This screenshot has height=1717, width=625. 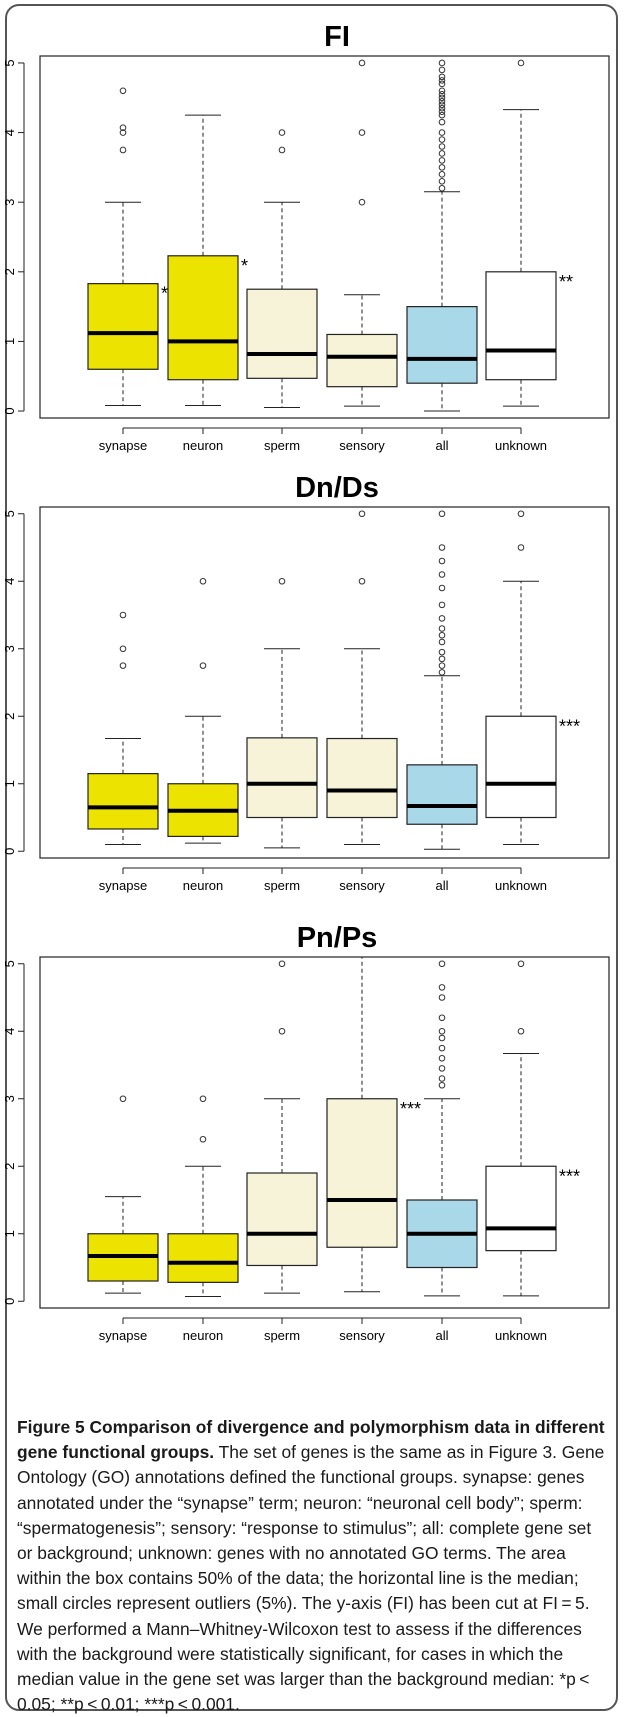 I want to click on chart-title: FI, so click(x=337, y=37).